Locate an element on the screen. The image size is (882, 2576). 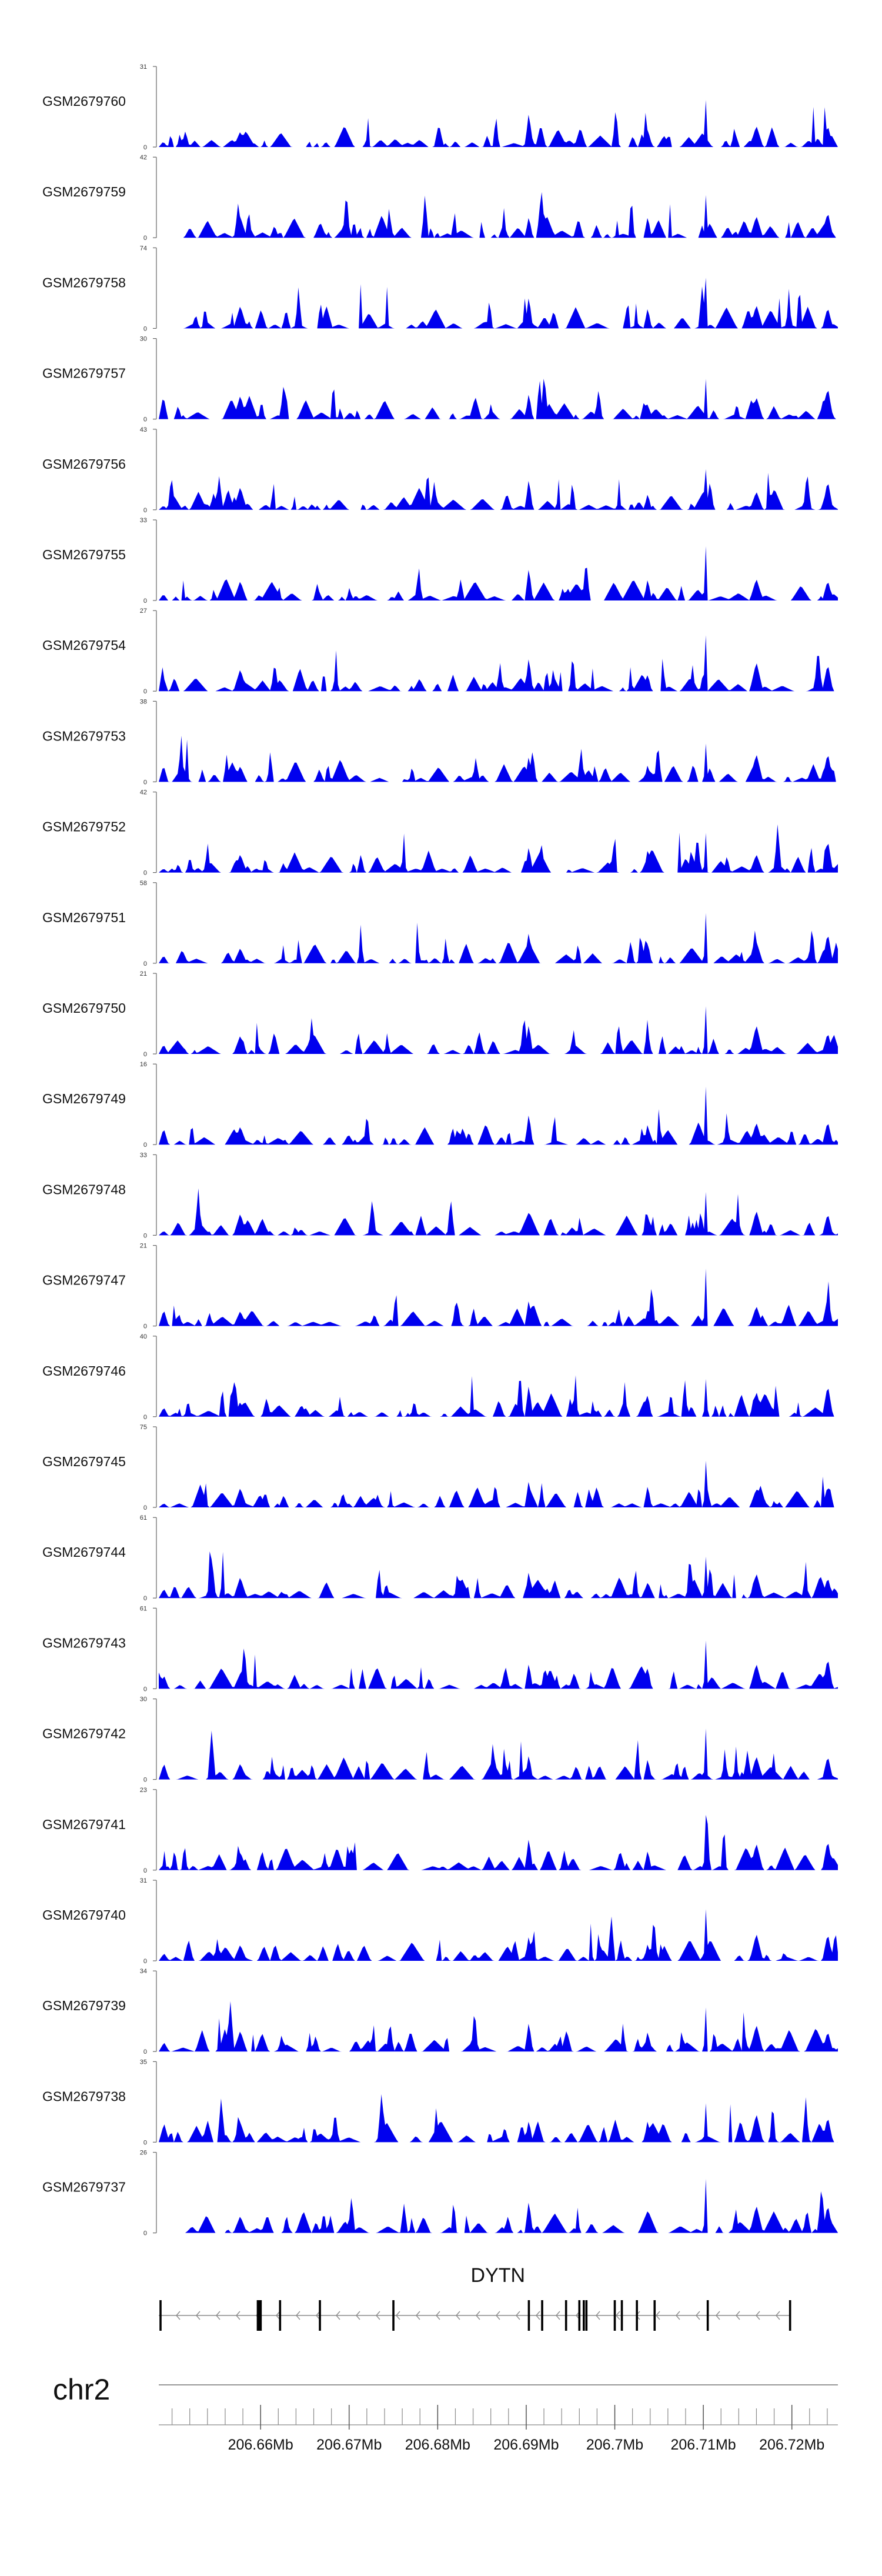
position-label: 206.71Mb is located at coordinates (703, 2445).